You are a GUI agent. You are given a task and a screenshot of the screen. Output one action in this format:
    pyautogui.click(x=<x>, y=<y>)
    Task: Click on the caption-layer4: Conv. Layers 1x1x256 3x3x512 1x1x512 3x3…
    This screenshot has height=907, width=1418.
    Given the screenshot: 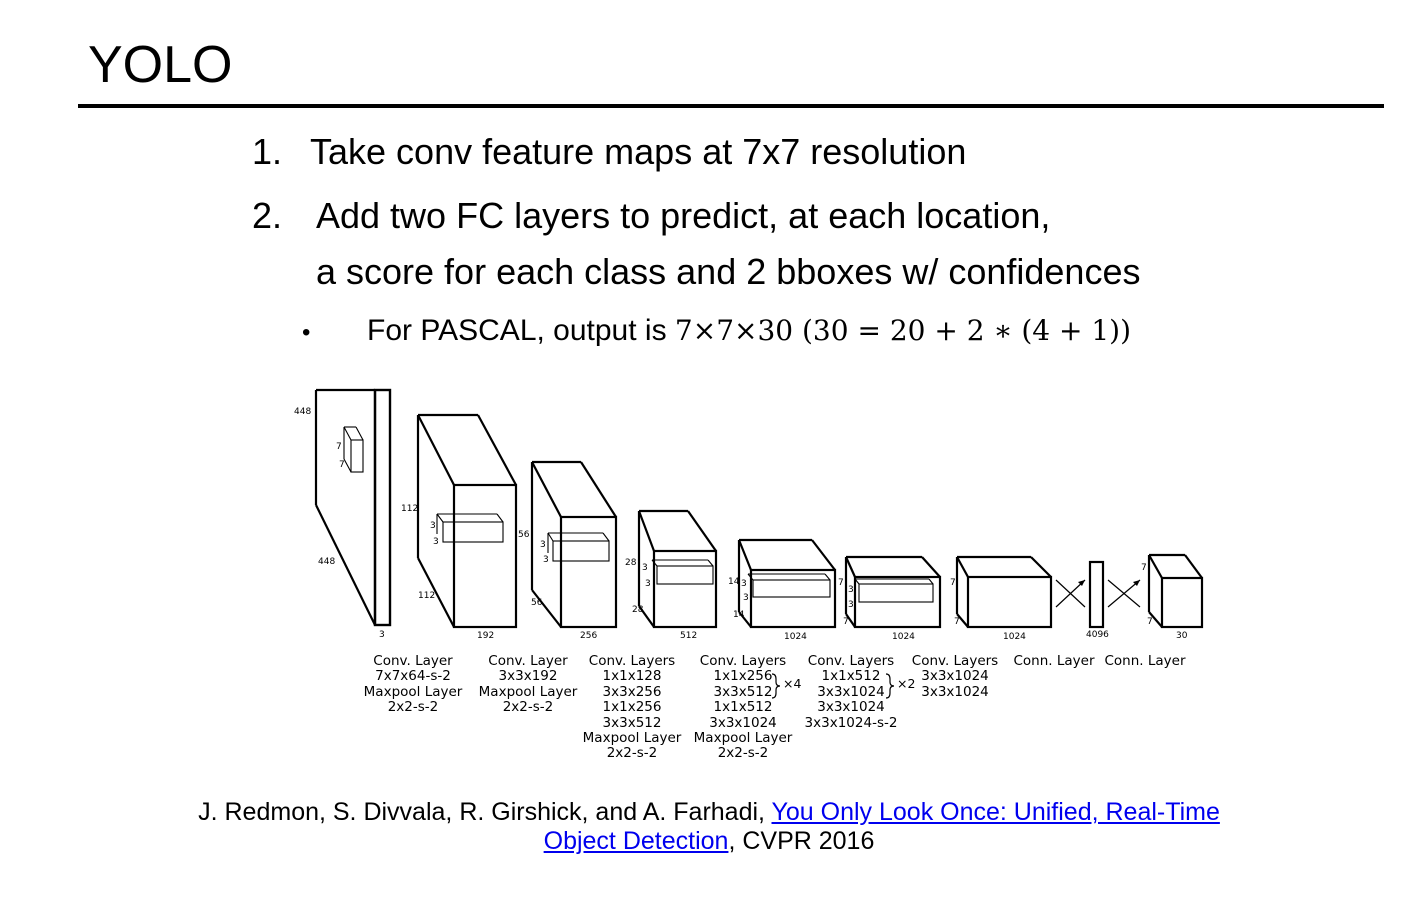 What is the action you would take?
    pyautogui.click(x=743, y=707)
    